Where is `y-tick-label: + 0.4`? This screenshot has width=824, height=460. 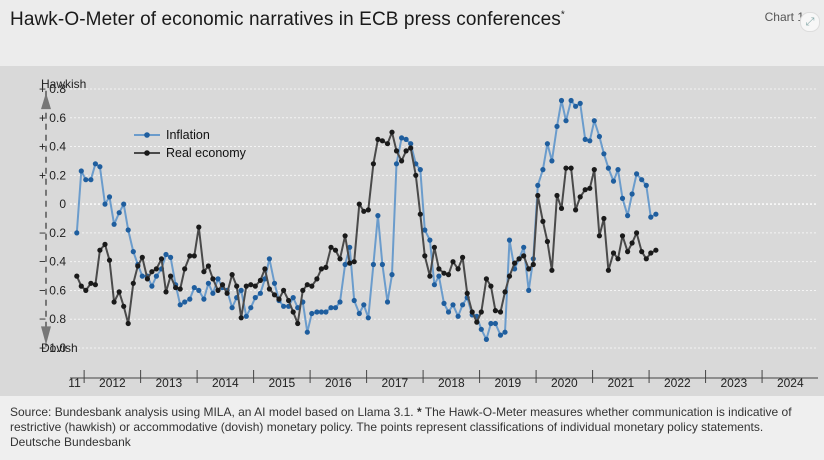
y-tick-label: + 0.4 is located at coordinates (52, 147).